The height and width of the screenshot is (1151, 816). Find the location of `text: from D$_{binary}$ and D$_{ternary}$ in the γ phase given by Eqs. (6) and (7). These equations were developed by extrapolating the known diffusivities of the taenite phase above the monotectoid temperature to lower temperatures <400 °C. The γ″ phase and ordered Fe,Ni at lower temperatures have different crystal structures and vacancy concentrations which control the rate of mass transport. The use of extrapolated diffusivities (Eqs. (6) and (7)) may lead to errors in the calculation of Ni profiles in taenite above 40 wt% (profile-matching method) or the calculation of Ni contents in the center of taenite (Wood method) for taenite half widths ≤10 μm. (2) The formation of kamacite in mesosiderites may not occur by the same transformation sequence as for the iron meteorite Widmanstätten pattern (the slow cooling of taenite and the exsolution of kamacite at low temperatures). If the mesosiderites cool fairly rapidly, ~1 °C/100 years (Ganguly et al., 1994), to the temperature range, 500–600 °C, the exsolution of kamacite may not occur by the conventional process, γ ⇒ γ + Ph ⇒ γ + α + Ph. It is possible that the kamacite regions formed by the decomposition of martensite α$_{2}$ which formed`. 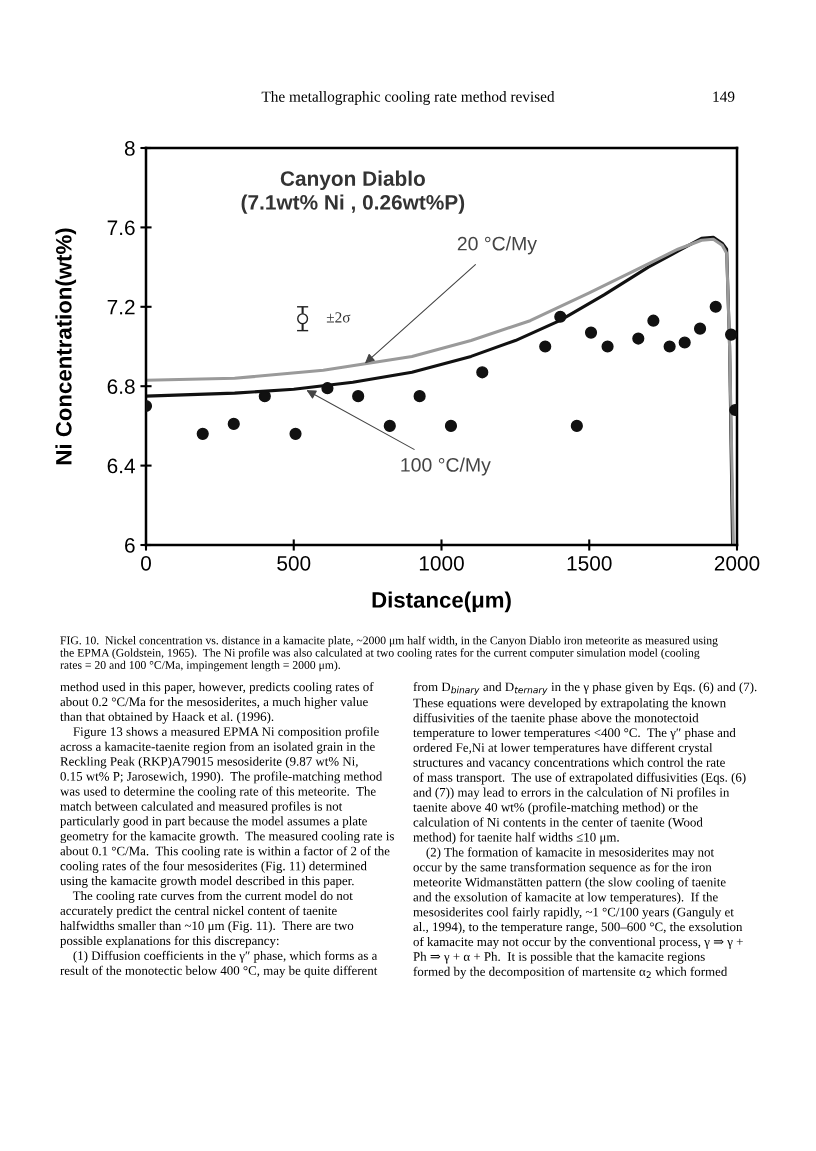

text: from D$_{binary}$ and D$_{ternary}$ in the γ phase given by Eqs. (6) and (7). These equations were developed by extrapolating the known diffusivities of the taenite phase above the monotectoid temperature to lower temperatures <400 °C. The γ″ phase and ordered Fe,Ni at lower temperatures have different crystal structures and vacancy concentrations which control the rate of mass transport. The use of extrapolated diffusivities (Eqs. (6) and (7)) may lead to errors in the calculation of Ni profiles in taenite above 40 wt% (profile-matching method) or the calculation of Ni contents in the center of taenite (Wood method) for taenite half widths ≤10 μm. (2) The formation of kamacite in mesosiderites may not occur by the same transformation sequence as for the iron meteorite Widmanstätten pattern (the slow cooling of taenite and the exsolution of kamacite at low temperatures). If the mesosiderites cool fairly rapidly, ~1 °C/100 years (Ganguly et al., 1994), to the temperature range, 500–600 °C, the exsolution of kamacite may not occur by the conventional process, γ ⇒ γ + Ph ⇒ γ + α + Ph. It is possible that the kamacite regions formed by the decomposition of martensite α$_{2}$ which formed is located at coordinates (585, 830).